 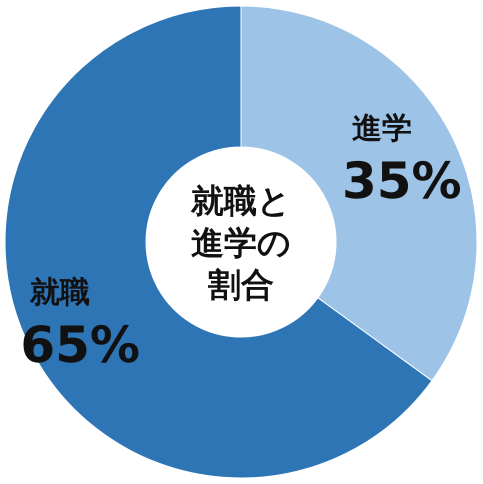 I want to click on slice-label: 就職, so click(x=59, y=292).